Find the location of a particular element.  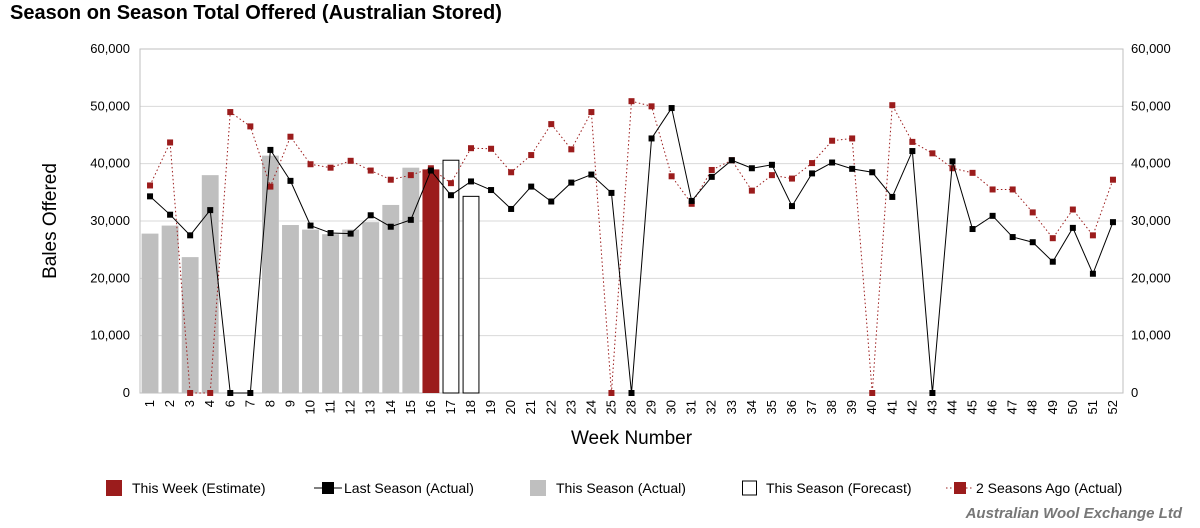

x-tick-label: 29 is located at coordinates (651, 407).